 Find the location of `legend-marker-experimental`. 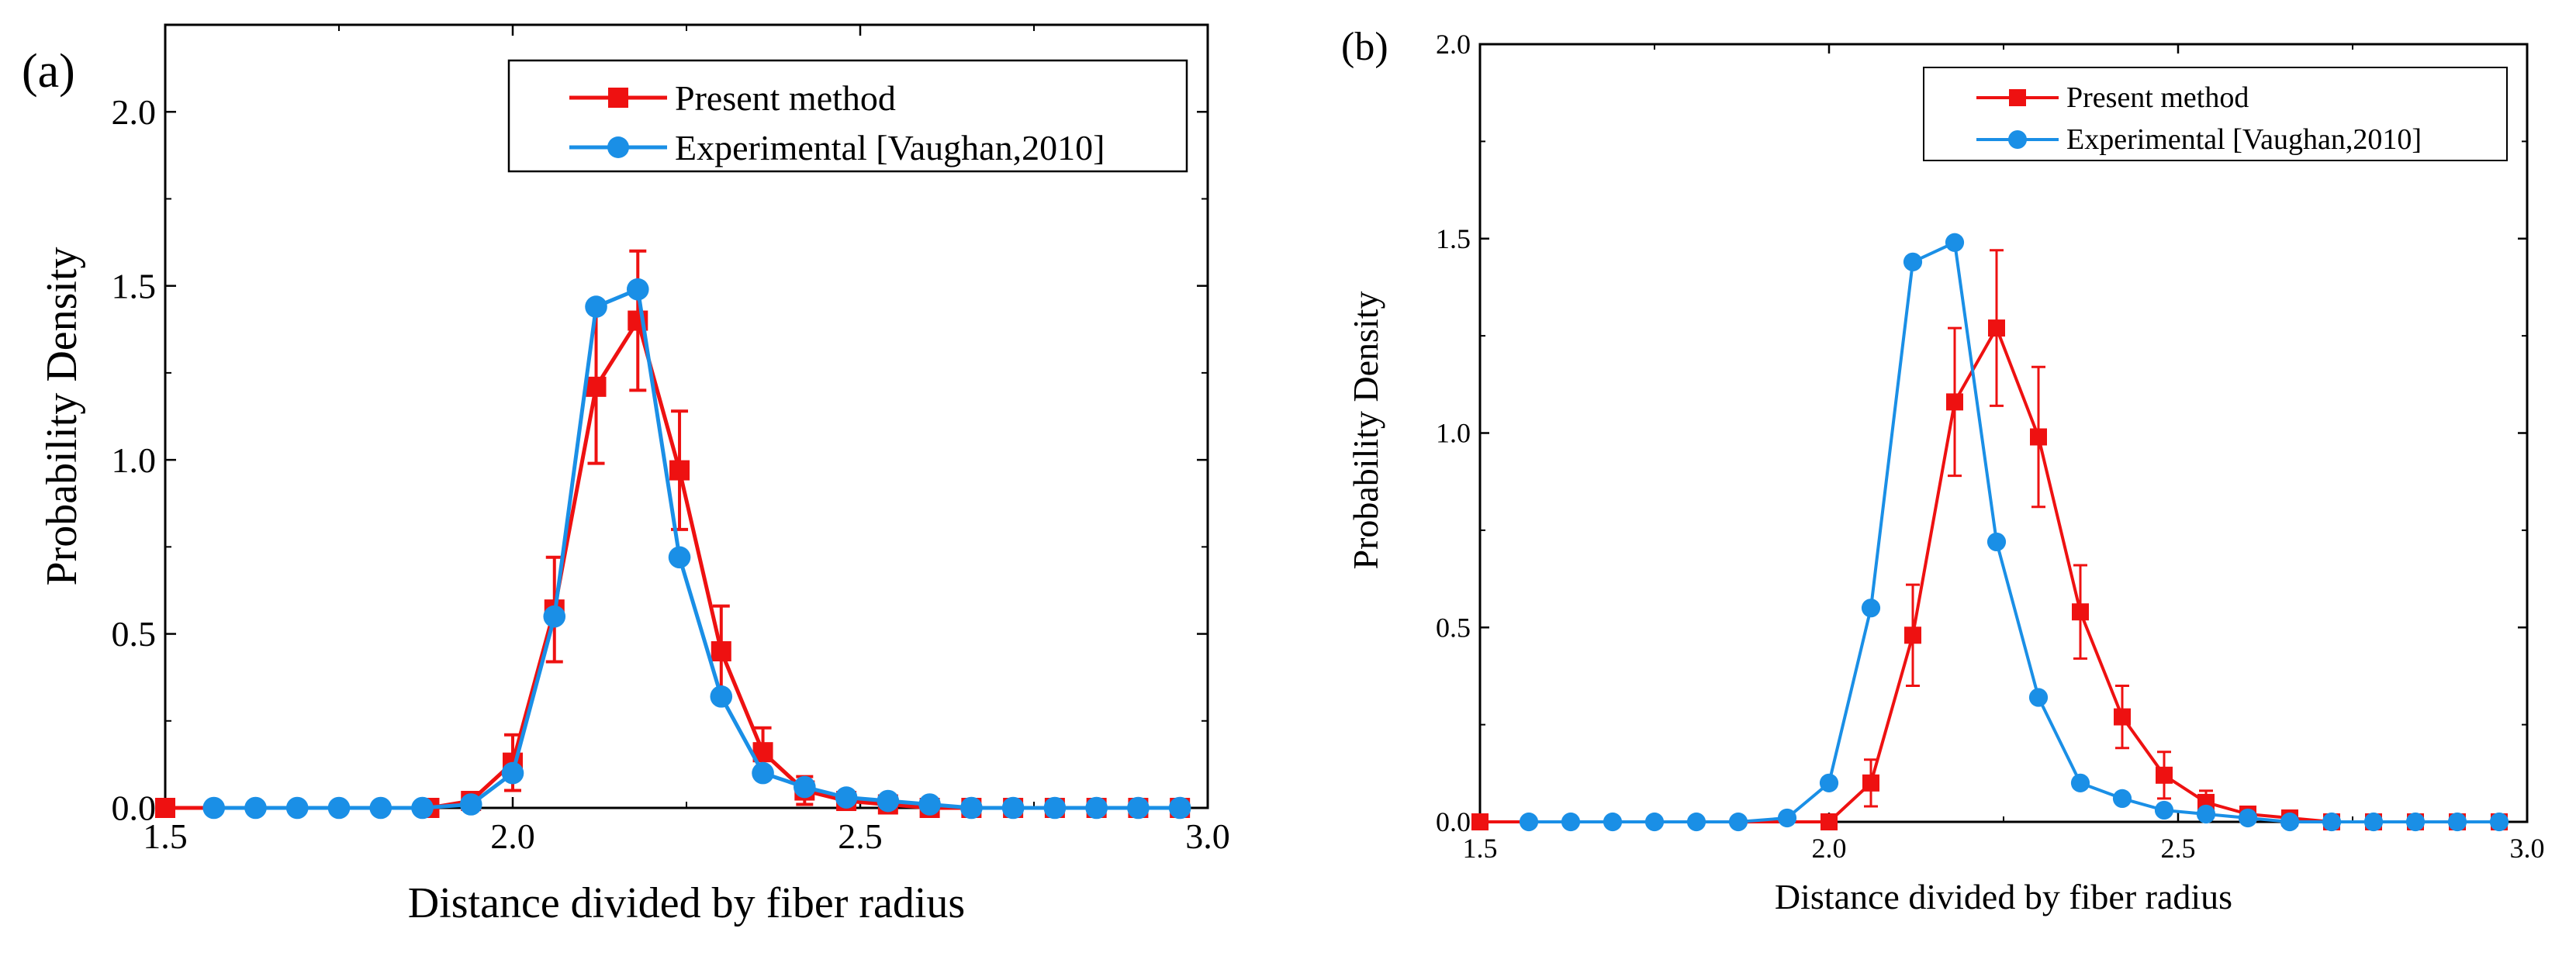

legend-marker-experimental is located at coordinates (2017, 139).